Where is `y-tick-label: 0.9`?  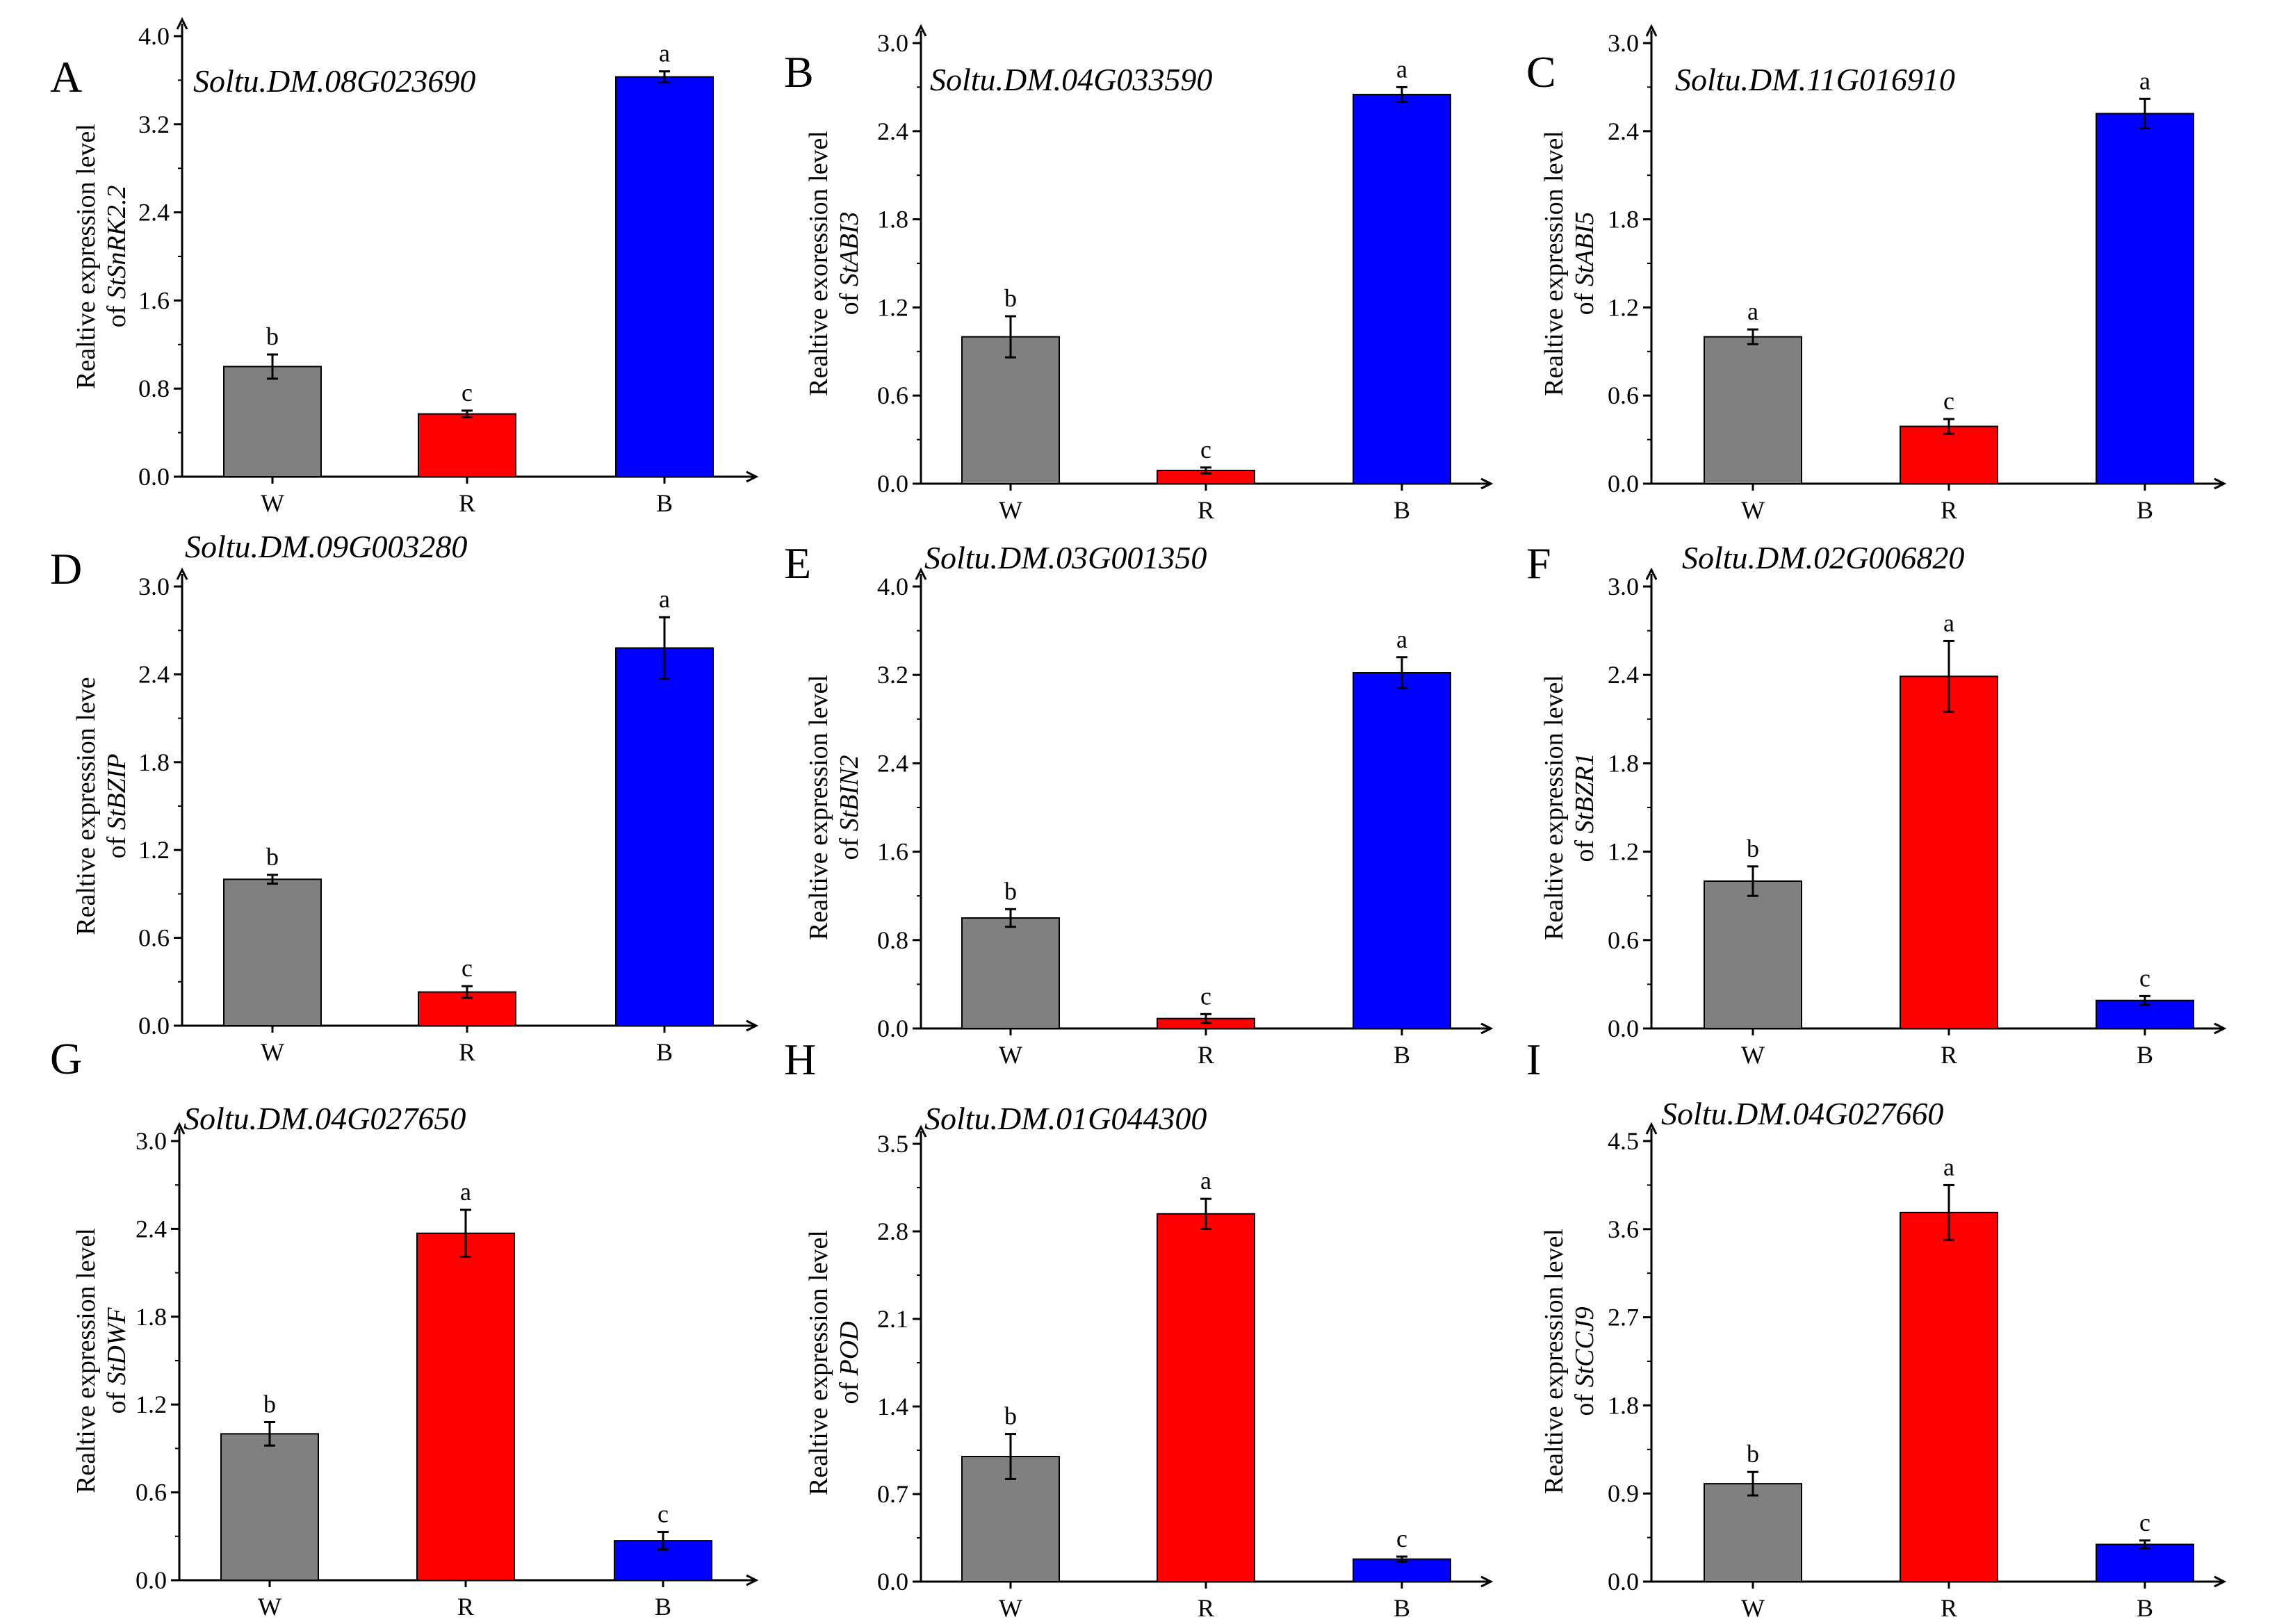 y-tick-label: 0.9 is located at coordinates (1623, 1493).